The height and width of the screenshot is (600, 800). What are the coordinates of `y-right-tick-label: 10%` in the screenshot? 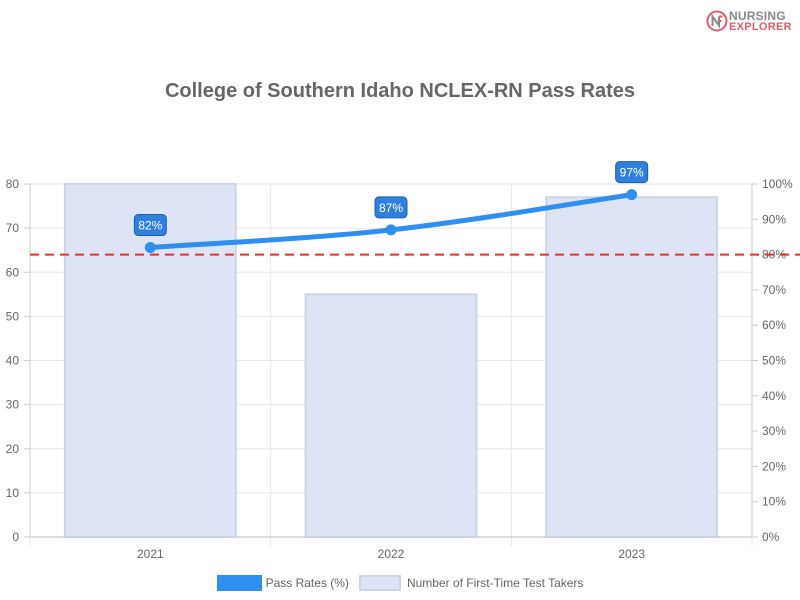 It's located at (774, 502).